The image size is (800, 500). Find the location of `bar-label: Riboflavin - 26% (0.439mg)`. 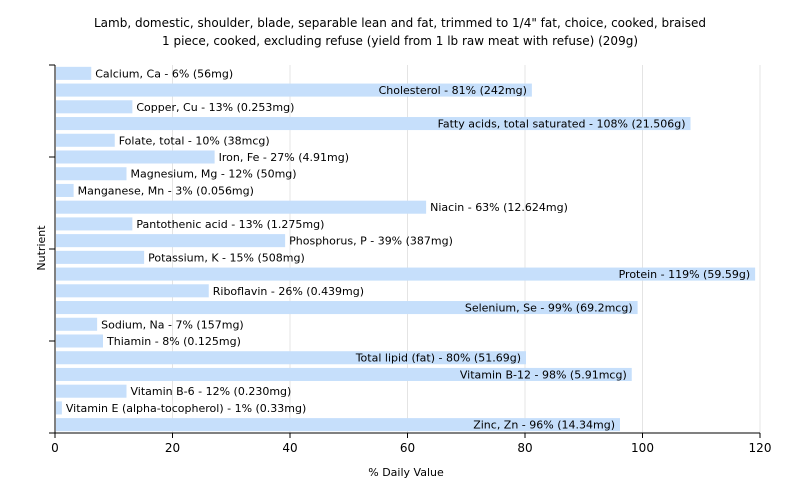

bar-label: Riboflavin - 26% (0.439mg) is located at coordinates (288, 291).